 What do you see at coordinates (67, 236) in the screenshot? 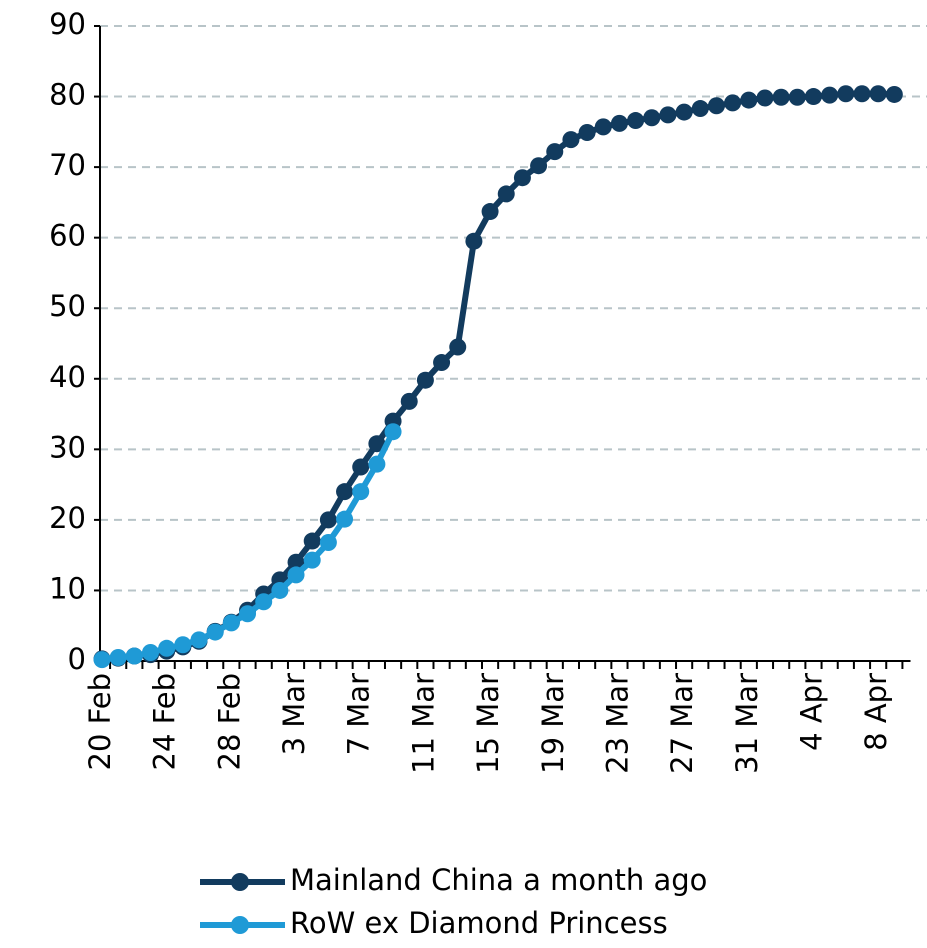
I see `y-tick-label: 60` at bounding box center [67, 236].